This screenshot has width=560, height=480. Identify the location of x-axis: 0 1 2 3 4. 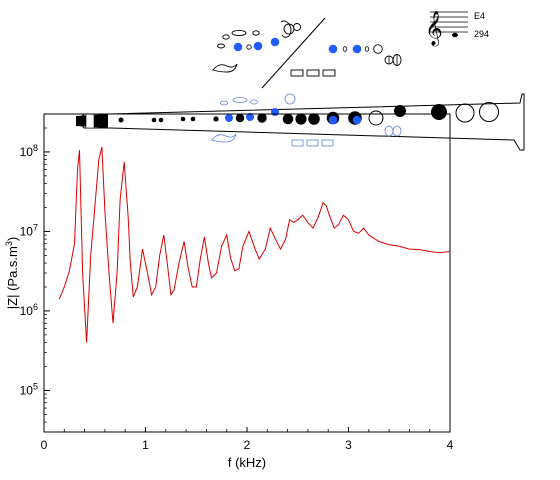
(247, 439).